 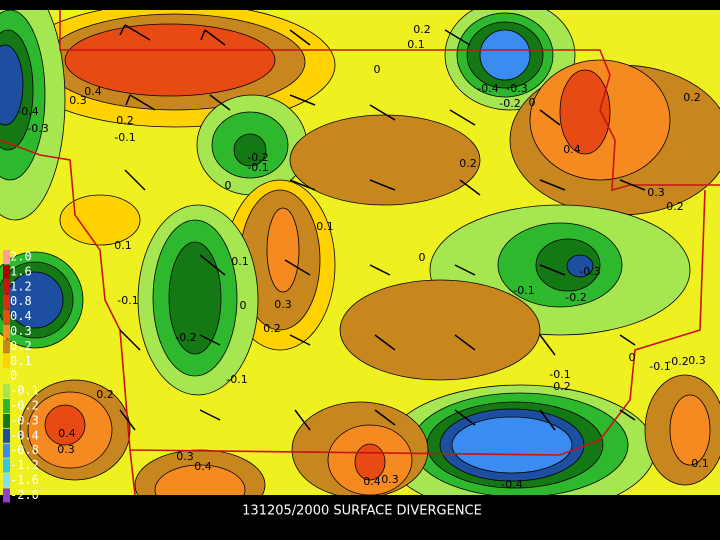 What do you see at coordinates (362, 511) in the screenshot?
I see `caption: 131205/2000 SURFACE DIVERGENCE` at bounding box center [362, 511].